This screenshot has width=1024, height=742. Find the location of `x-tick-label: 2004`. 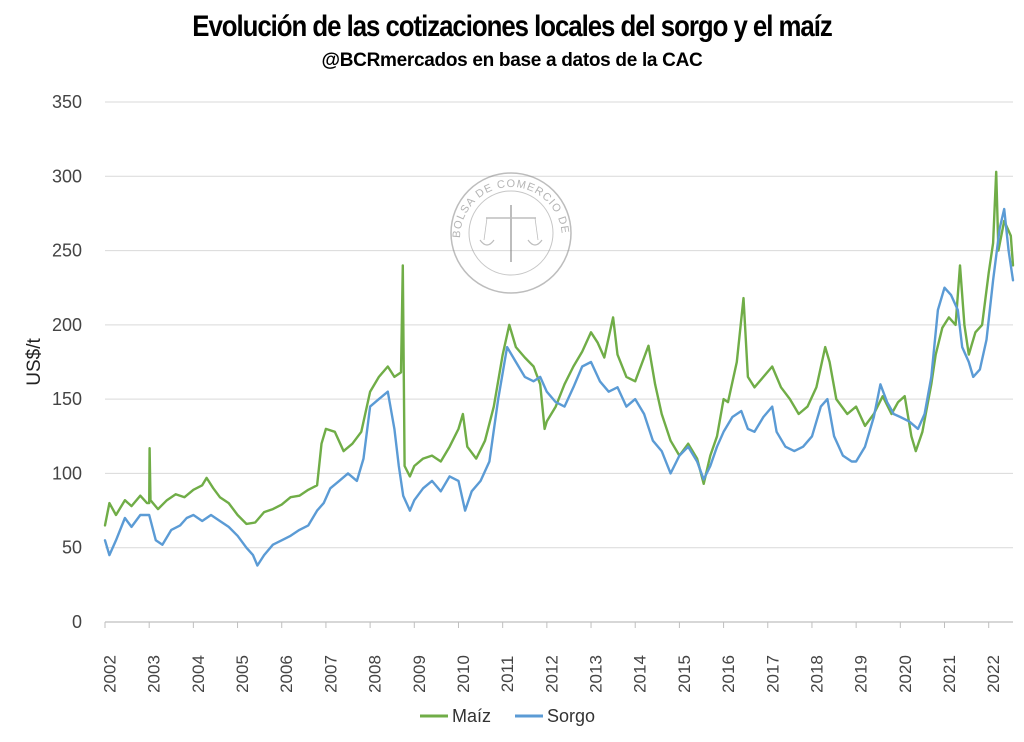

x-tick-label: 2004 is located at coordinates (198, 674).